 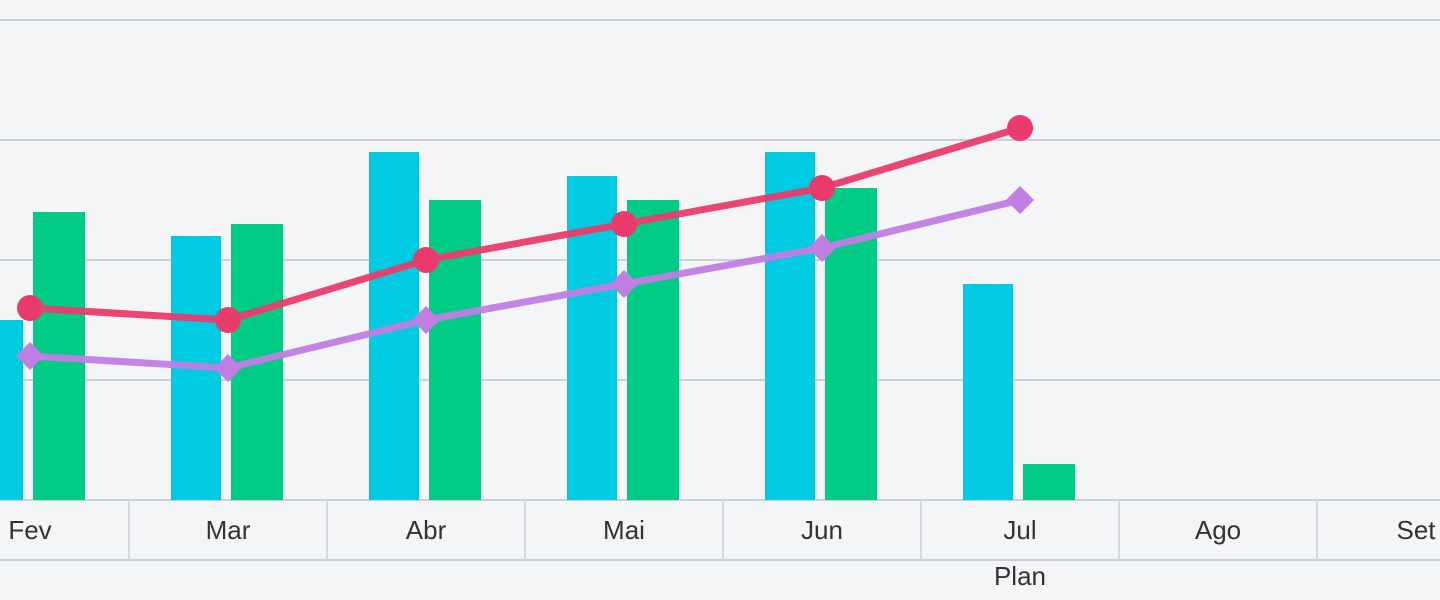 I want to click on x-tick-label: Fev, so click(x=29, y=530).